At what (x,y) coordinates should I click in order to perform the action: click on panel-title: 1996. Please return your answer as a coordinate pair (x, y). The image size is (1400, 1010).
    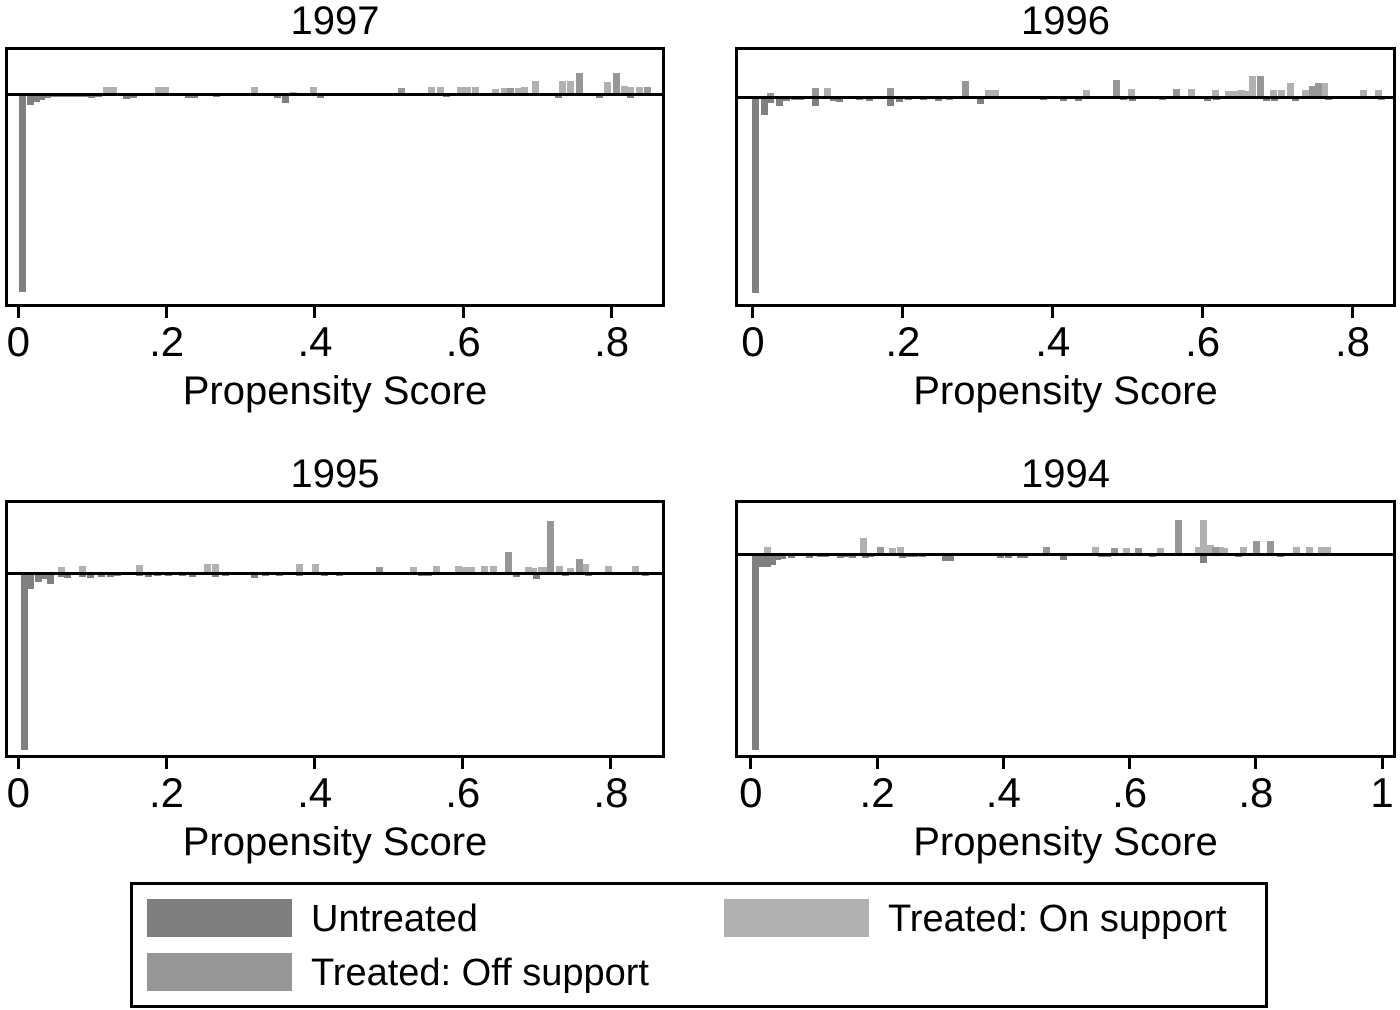
    Looking at the image, I should click on (1065, 21).